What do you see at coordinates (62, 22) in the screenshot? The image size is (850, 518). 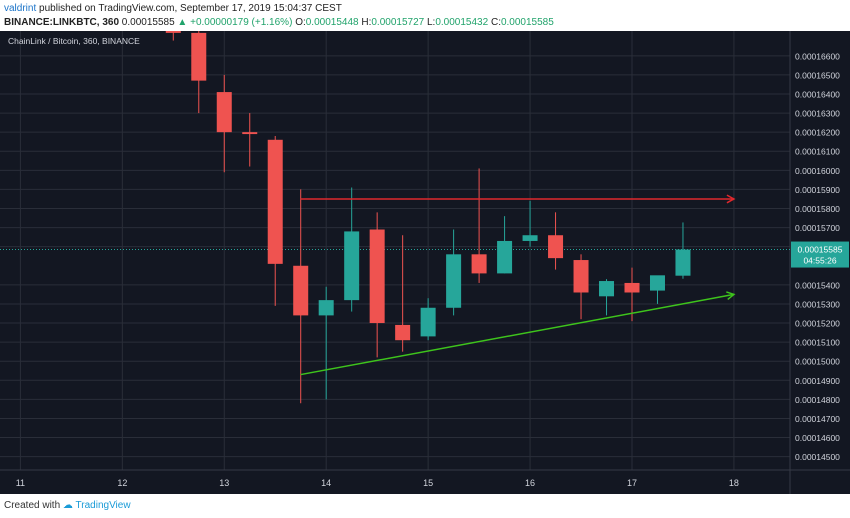 I see `symbol-label: BINANCE:LINKBTC, 360` at bounding box center [62, 22].